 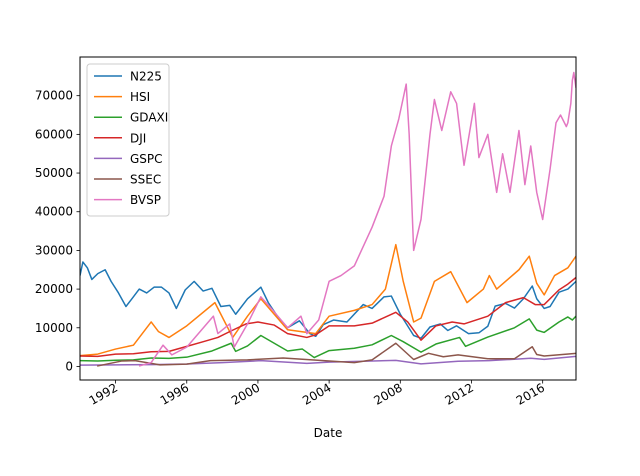 I want to click on y-tick-label: 40000, so click(x=54, y=212).